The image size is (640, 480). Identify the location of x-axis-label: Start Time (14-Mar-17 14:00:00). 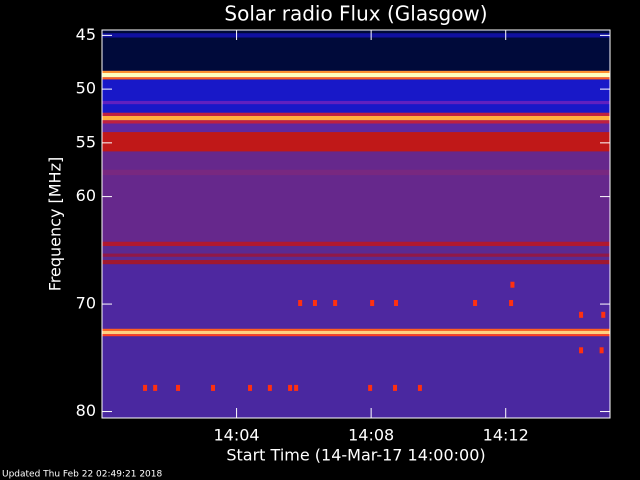
(355, 455).